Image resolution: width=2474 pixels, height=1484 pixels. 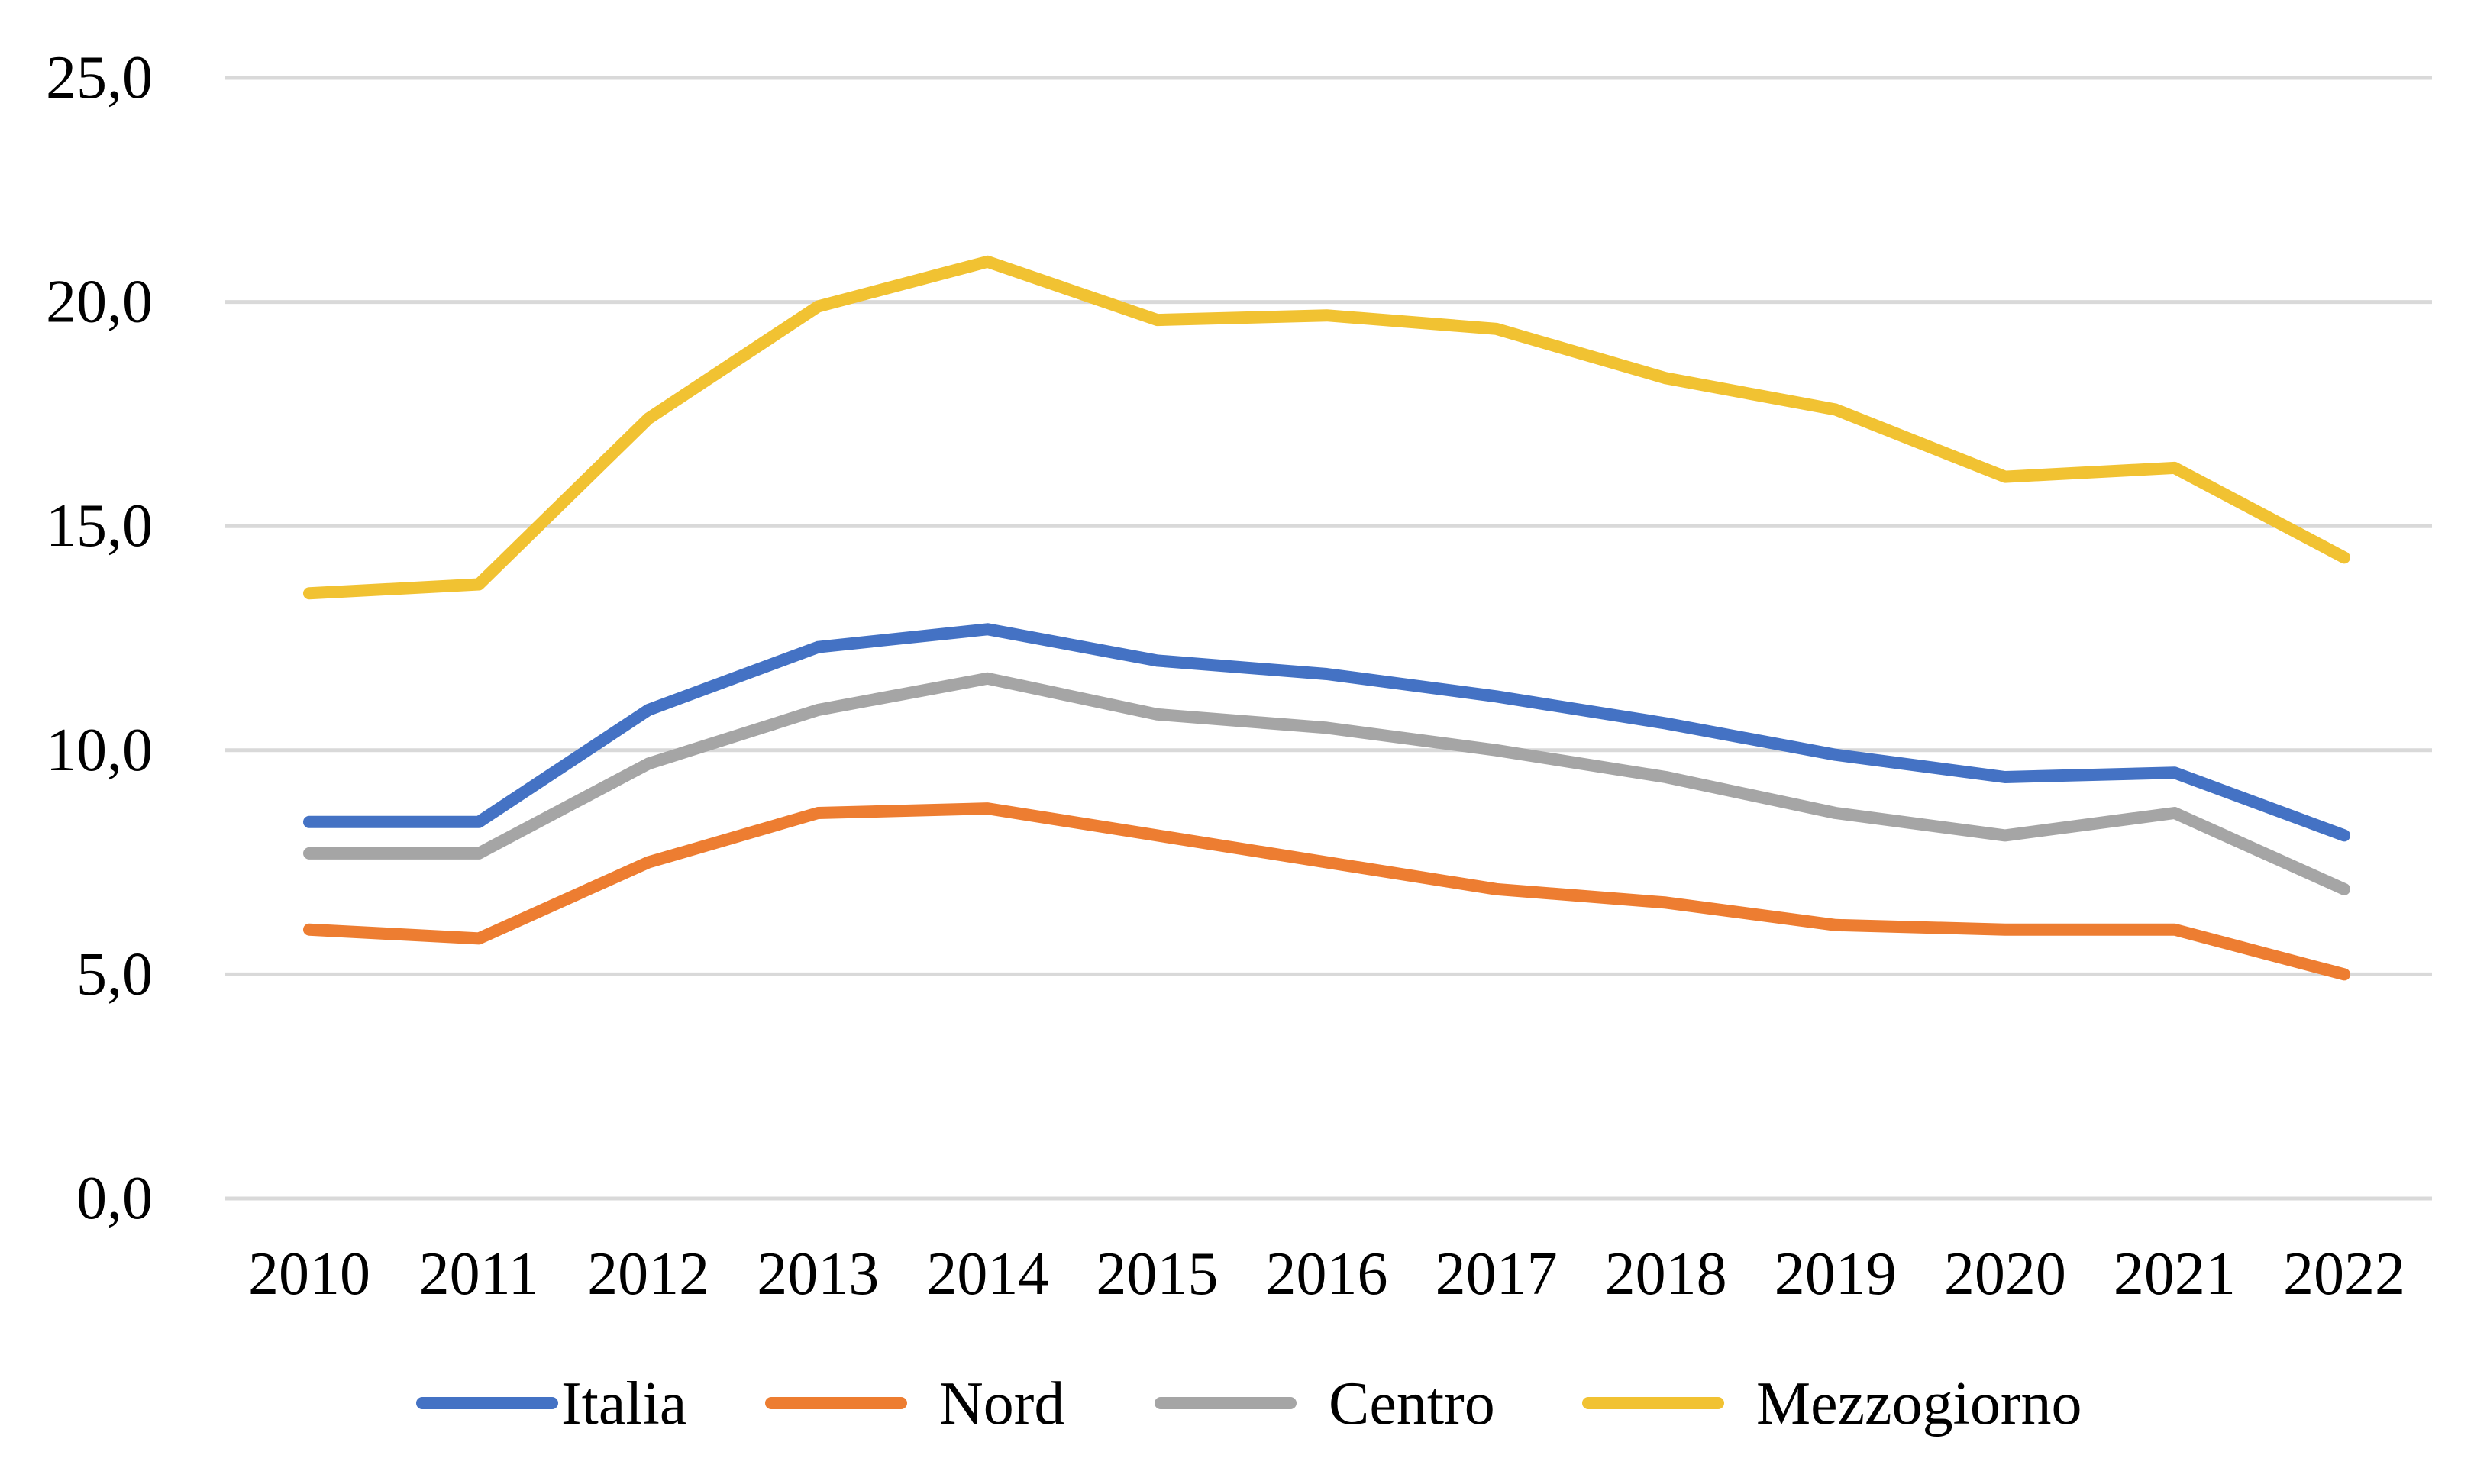 I want to click on x-tick-label: 2013, so click(x=818, y=1274).